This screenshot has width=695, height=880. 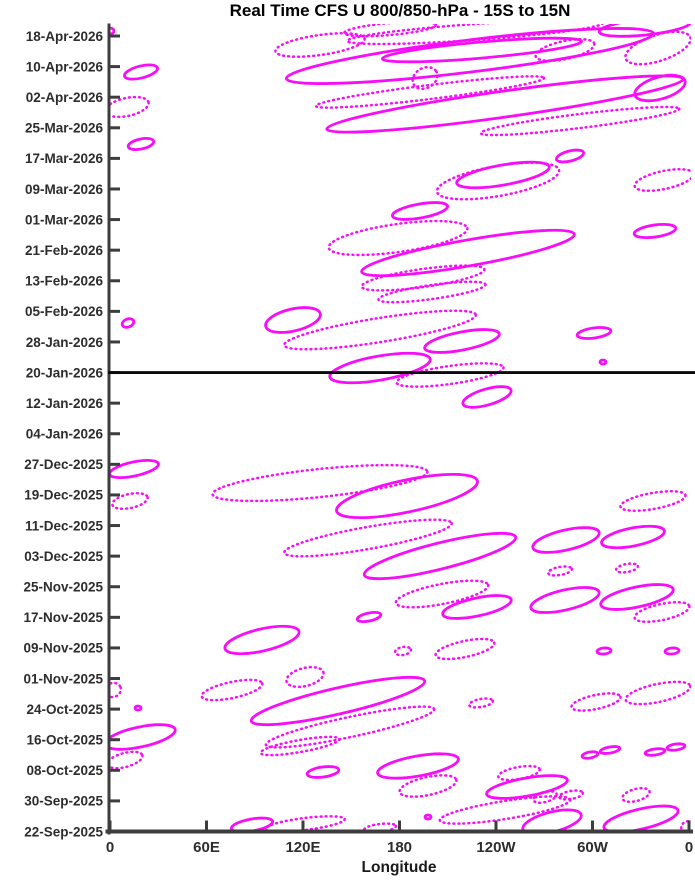 I want to click on longitude-tick-label: 180, so click(x=399, y=847).